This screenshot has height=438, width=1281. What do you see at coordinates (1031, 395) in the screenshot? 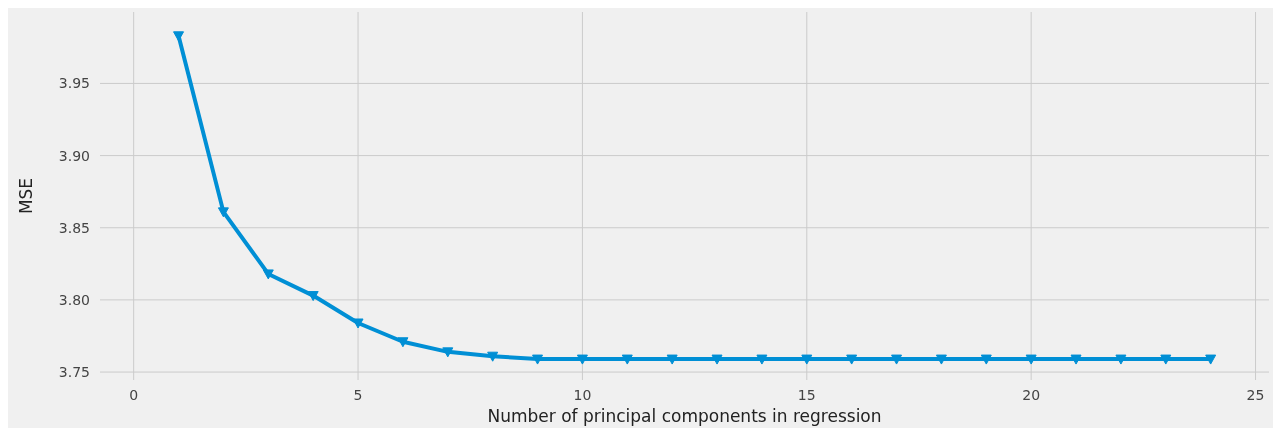
I see `x-tick-label: 20` at bounding box center [1031, 395].